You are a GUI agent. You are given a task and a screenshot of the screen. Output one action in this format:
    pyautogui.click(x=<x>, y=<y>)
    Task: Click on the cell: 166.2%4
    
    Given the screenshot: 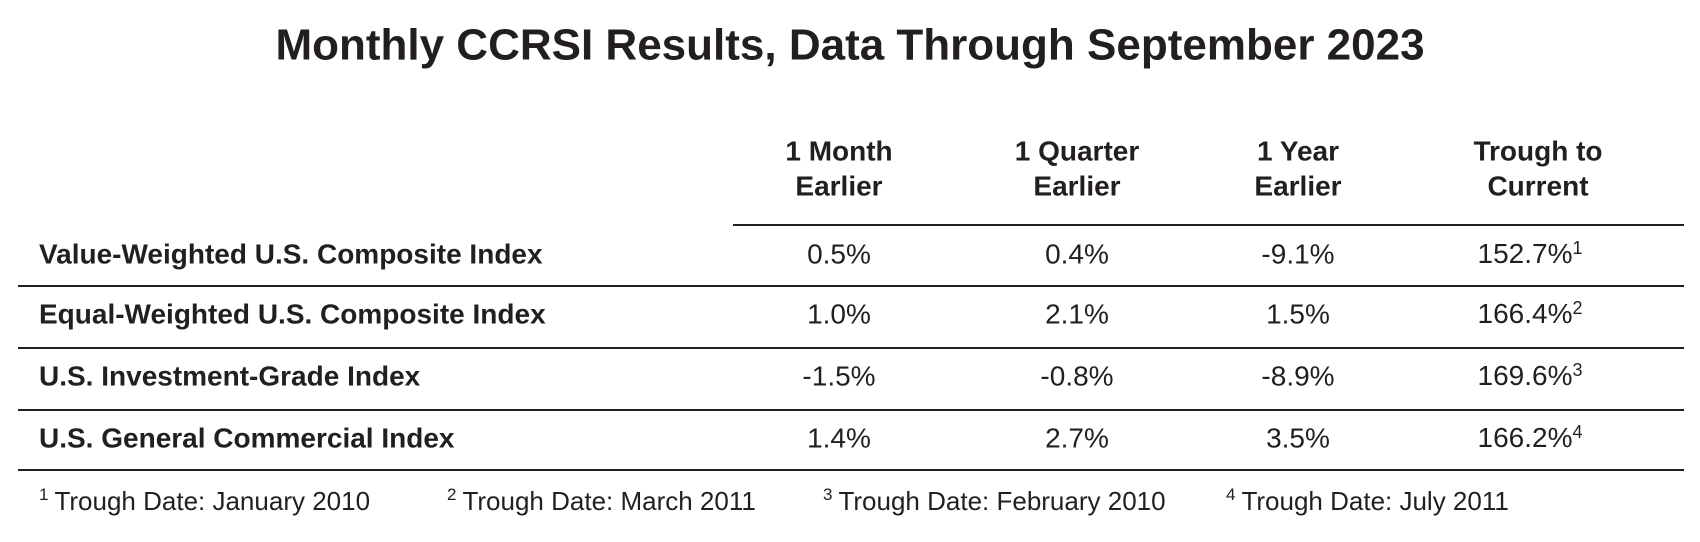 What is the action you would take?
    pyautogui.click(x=1530, y=438)
    